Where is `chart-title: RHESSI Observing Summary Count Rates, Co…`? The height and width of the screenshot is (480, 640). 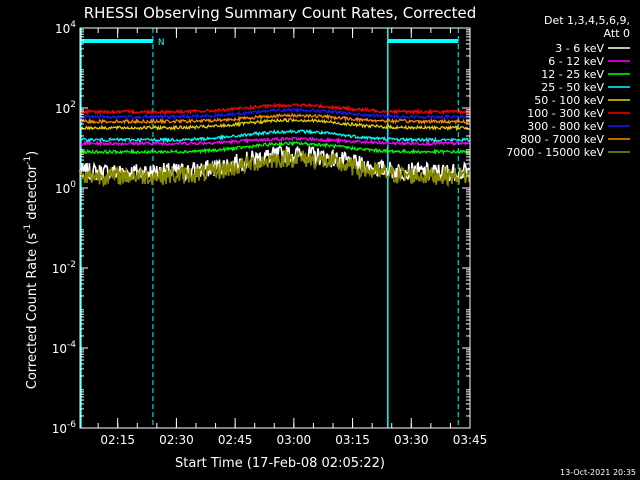 chart-title: RHESSI Observing Summary Count Rates, Co… is located at coordinates (280, 13).